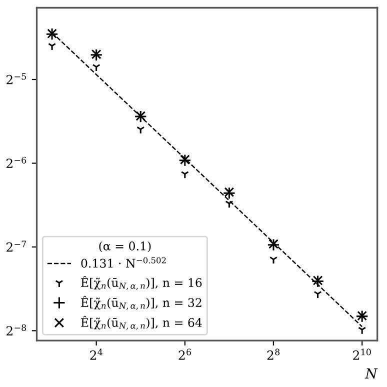 Image resolution: width=387 pixels, height=387 pixels. I want to click on x-tick-label: 2$^{8}$, so click(273, 354).